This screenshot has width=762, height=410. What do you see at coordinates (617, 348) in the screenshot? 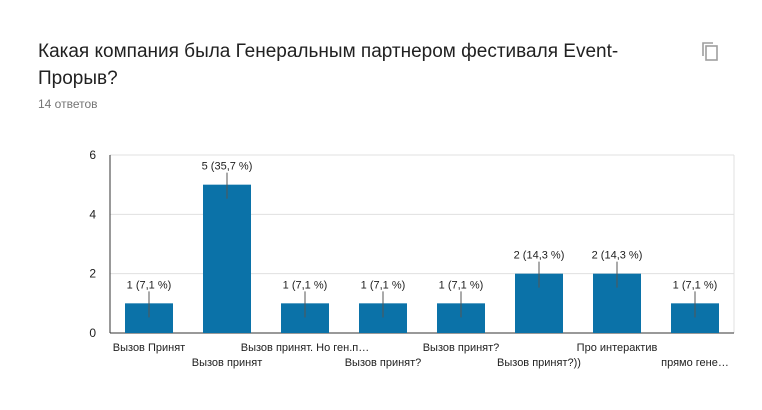
I see `x-category-label: Про интерактив` at bounding box center [617, 348].